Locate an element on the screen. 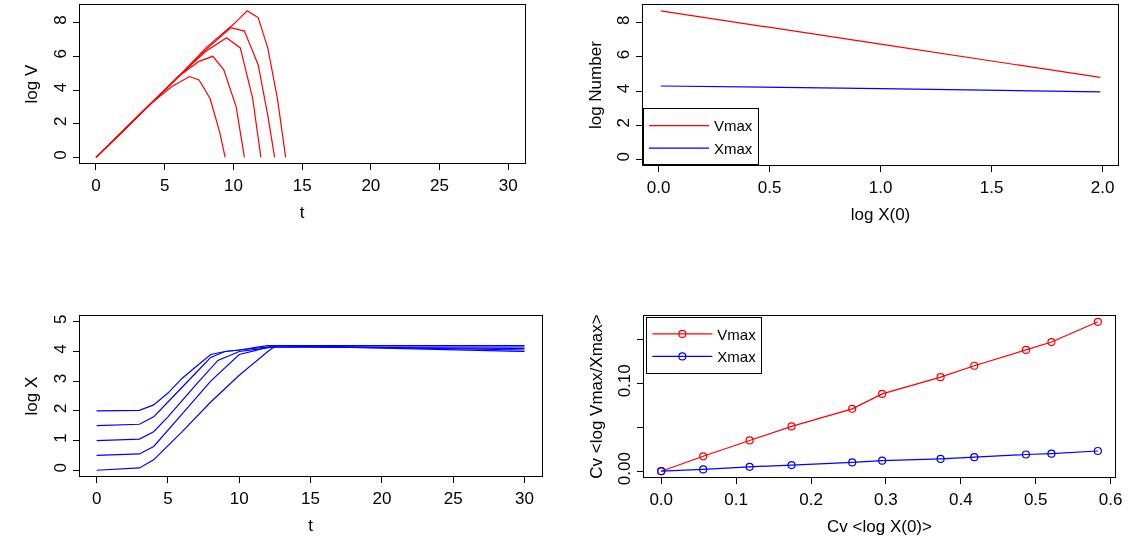 This screenshot has width=1134, height=558. x-axis-title: log X(0) is located at coordinates (880, 215).